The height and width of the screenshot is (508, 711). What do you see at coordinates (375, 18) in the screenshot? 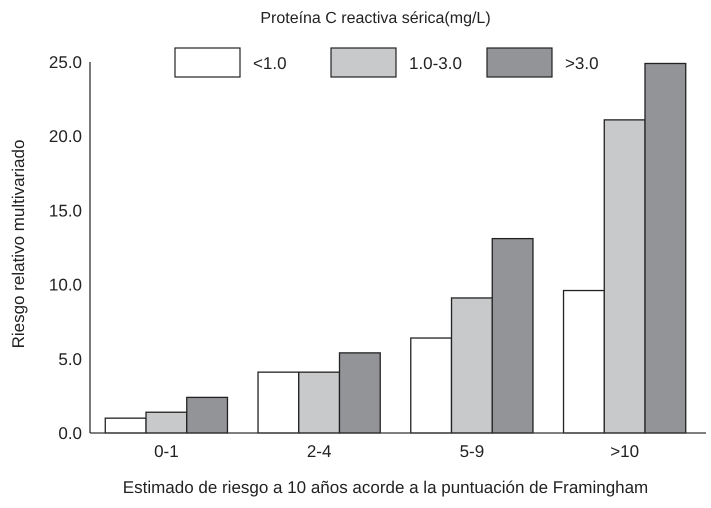
I see `legend-title: Proteína C reactiva sérica(mg/L)` at bounding box center [375, 18].